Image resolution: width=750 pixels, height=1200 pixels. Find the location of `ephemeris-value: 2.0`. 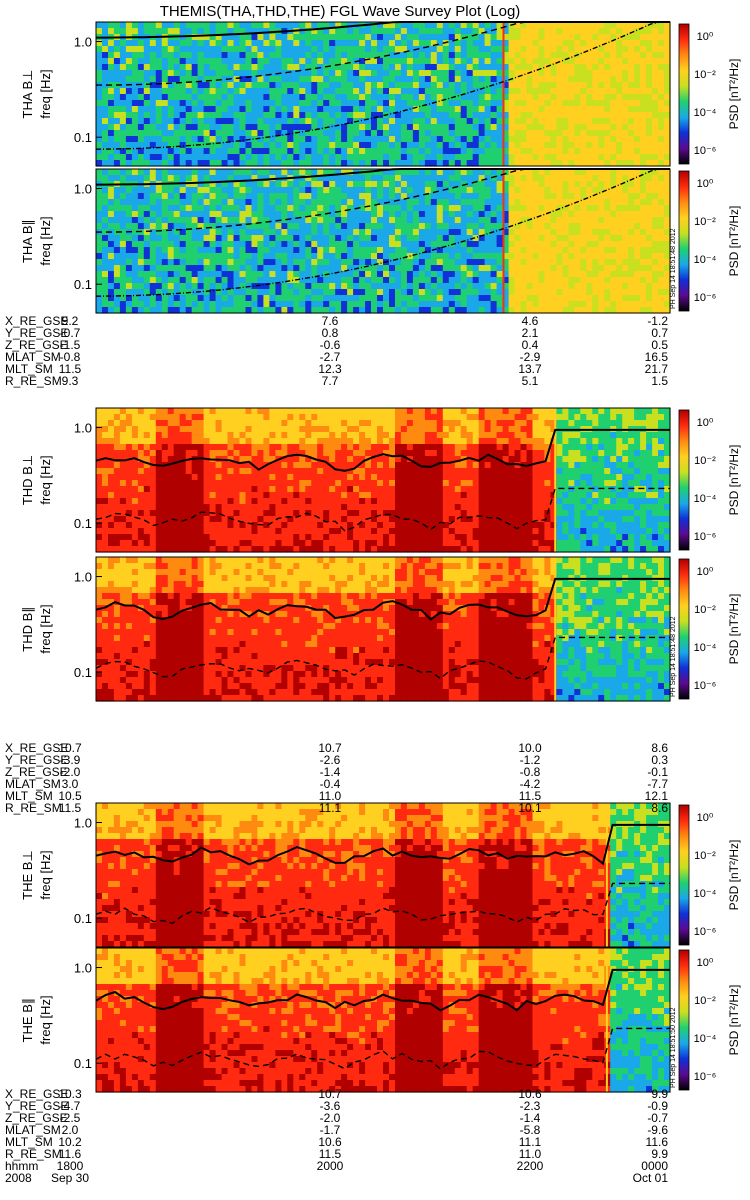

ephemeris-value: 2.0 is located at coordinates (70, 1130).